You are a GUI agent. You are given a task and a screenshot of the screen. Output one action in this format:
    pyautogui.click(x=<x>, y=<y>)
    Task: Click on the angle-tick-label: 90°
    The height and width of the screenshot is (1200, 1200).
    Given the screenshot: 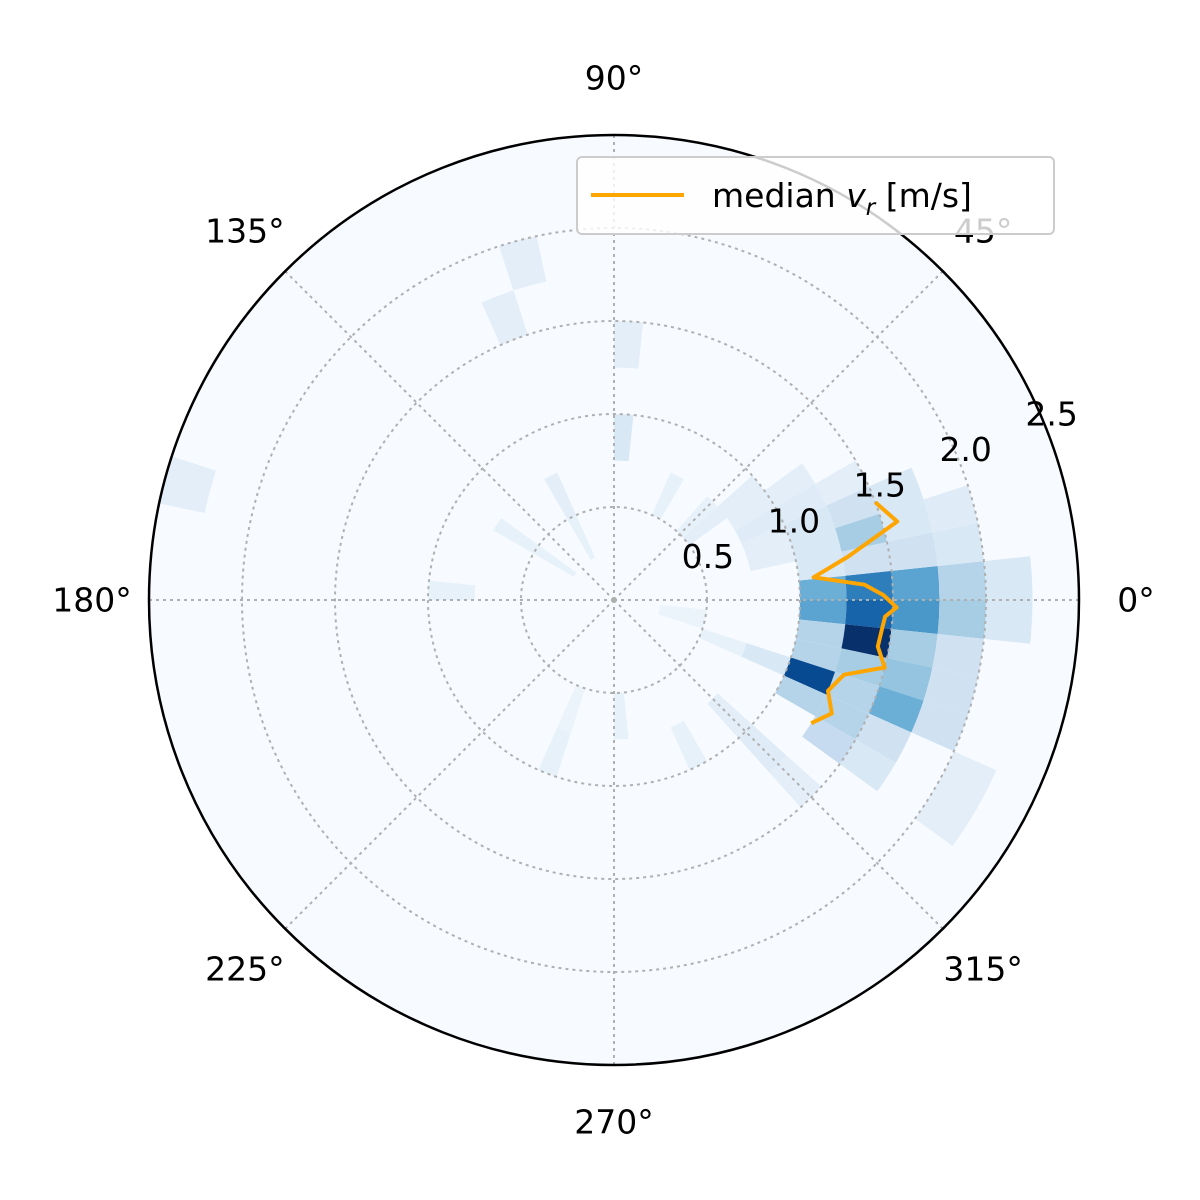 What is the action you would take?
    pyautogui.click(x=614, y=78)
    